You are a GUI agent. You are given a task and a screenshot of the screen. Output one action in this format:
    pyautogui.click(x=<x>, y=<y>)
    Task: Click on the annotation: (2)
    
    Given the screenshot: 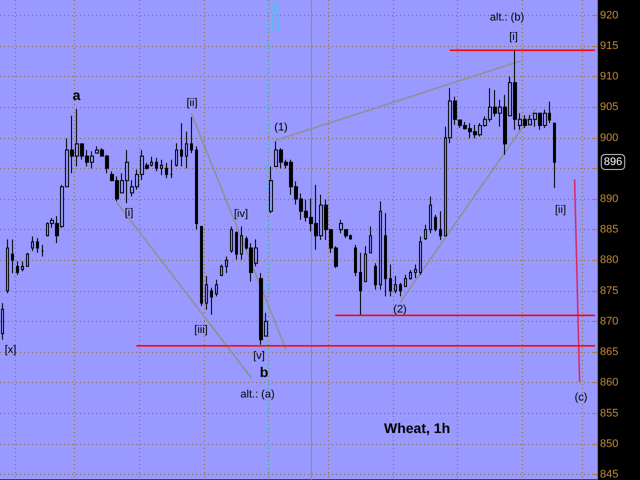 What is the action you would take?
    pyautogui.click(x=400, y=310)
    